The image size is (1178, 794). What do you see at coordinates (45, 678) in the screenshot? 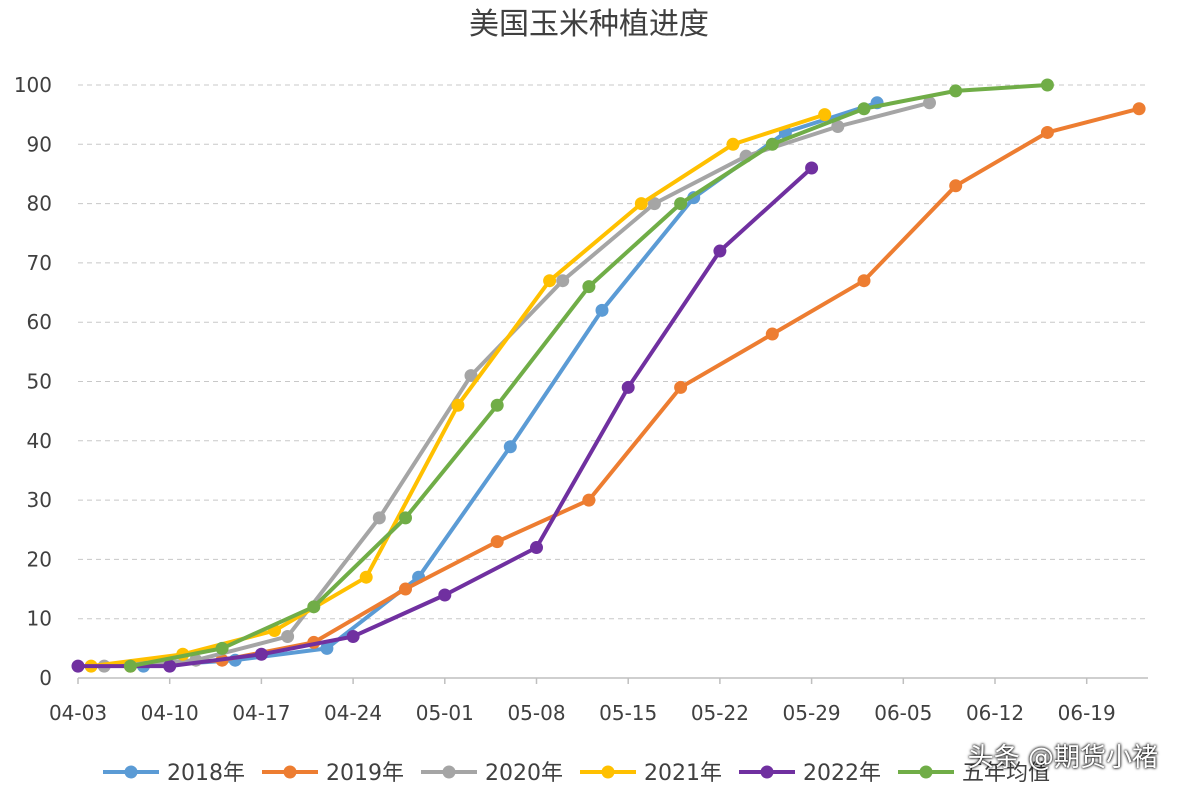
I see `y-tick-label: 0` at bounding box center [45, 678].